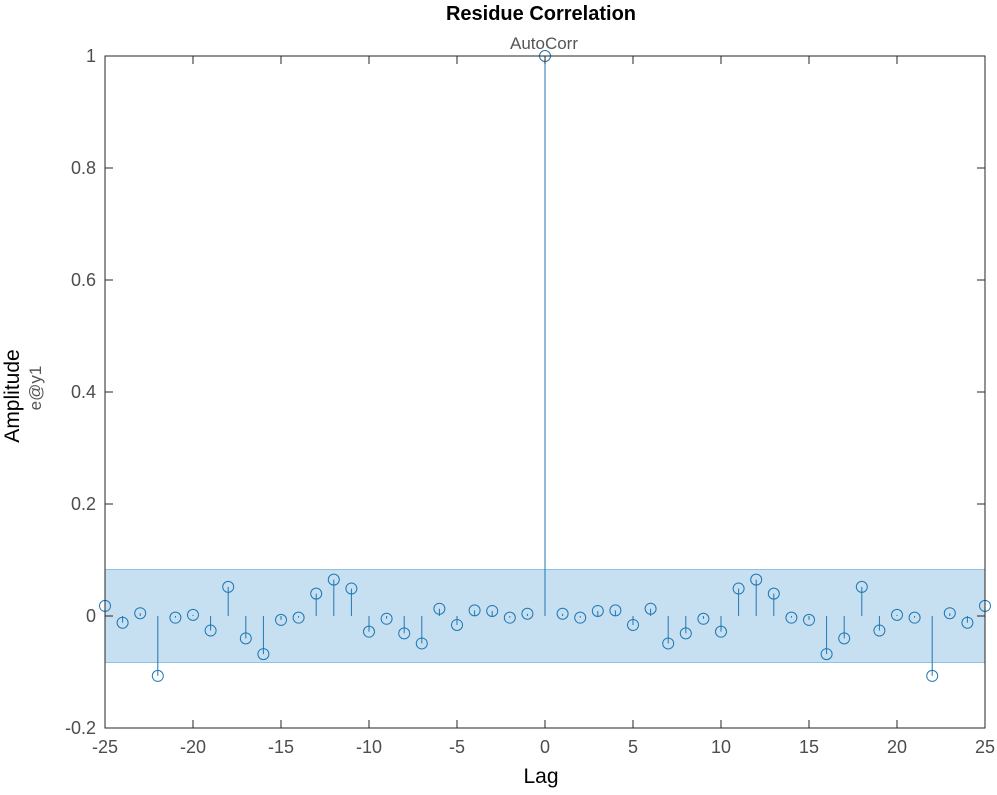  What do you see at coordinates (633, 747) in the screenshot?
I see `x-tick-label: 5` at bounding box center [633, 747].